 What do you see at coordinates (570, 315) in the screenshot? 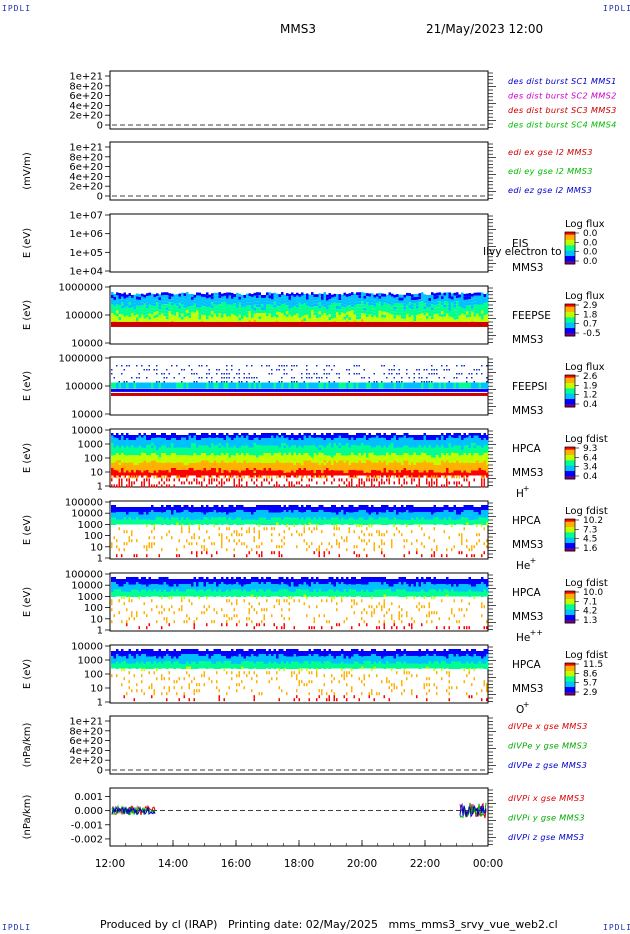
I see `colorbar-cell` at bounding box center [570, 315].